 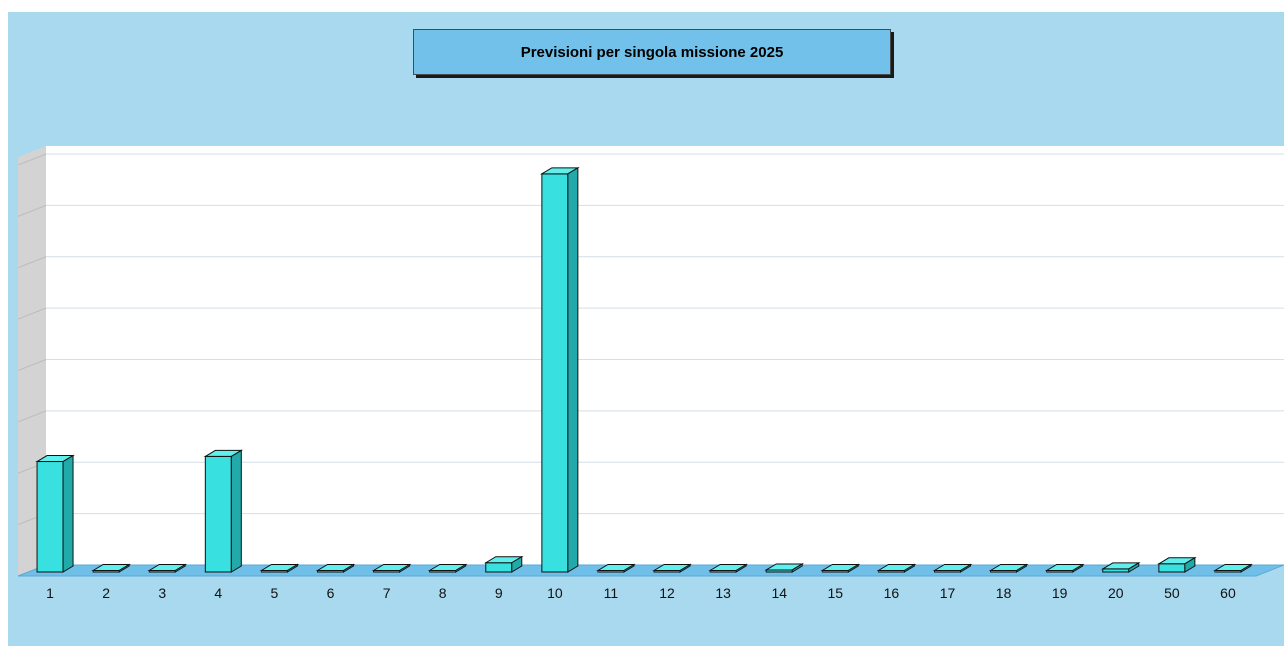 I want to click on x-tick-label: 9, so click(x=499, y=593).